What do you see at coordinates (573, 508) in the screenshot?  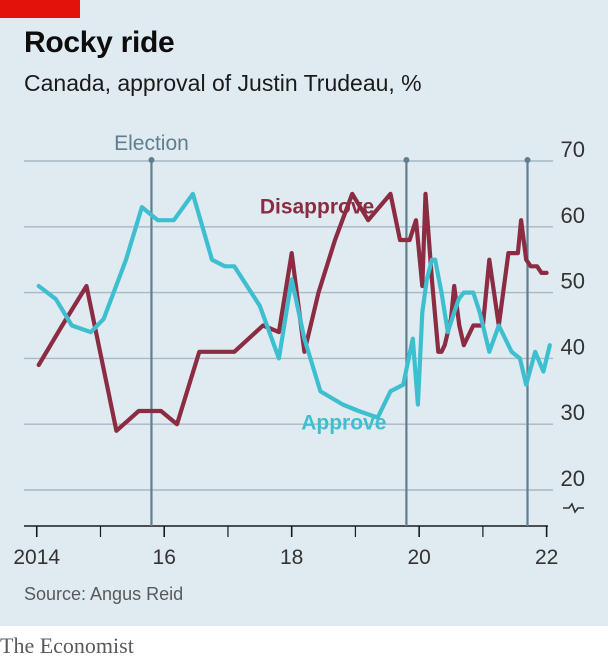 I see `axis-break-marker` at bounding box center [573, 508].